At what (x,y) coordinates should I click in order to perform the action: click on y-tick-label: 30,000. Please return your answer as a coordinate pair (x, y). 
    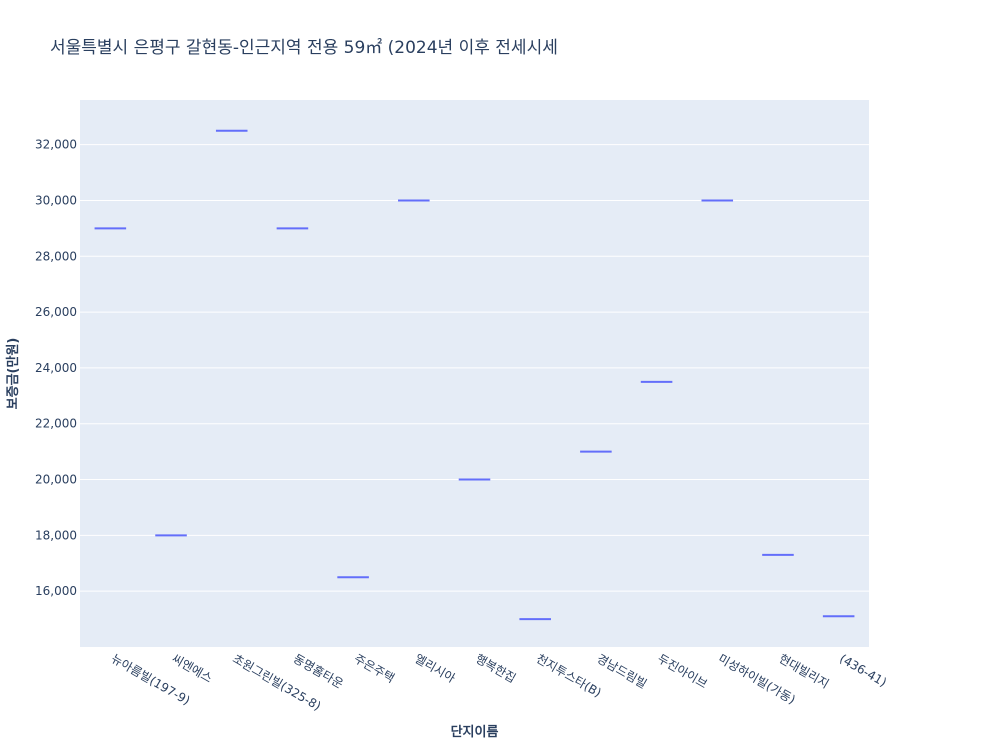
    Looking at the image, I should click on (56, 200).